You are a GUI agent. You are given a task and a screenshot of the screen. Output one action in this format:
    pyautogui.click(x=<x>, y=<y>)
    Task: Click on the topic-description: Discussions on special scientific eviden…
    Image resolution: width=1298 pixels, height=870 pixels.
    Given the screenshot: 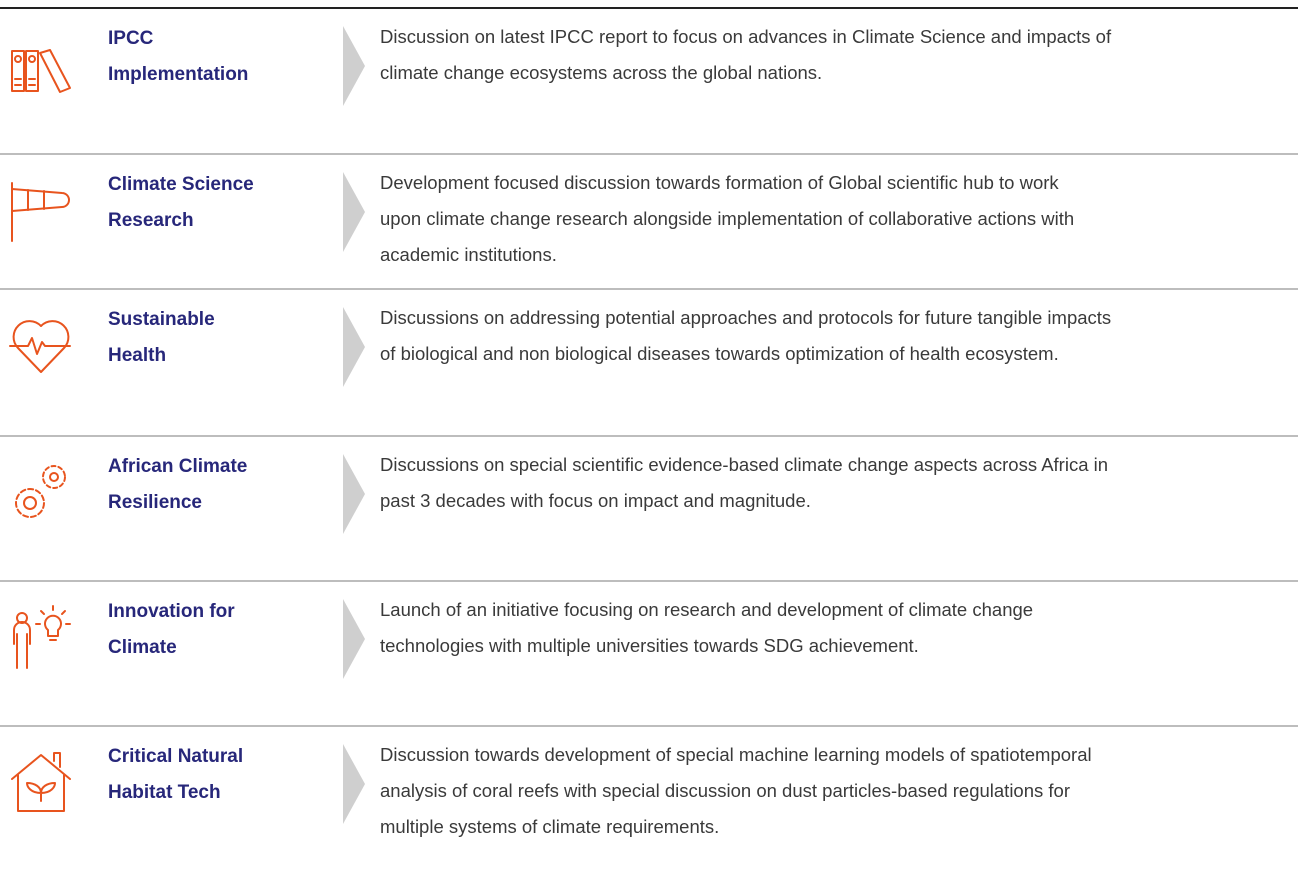 What is the action you would take?
    pyautogui.click(x=744, y=483)
    